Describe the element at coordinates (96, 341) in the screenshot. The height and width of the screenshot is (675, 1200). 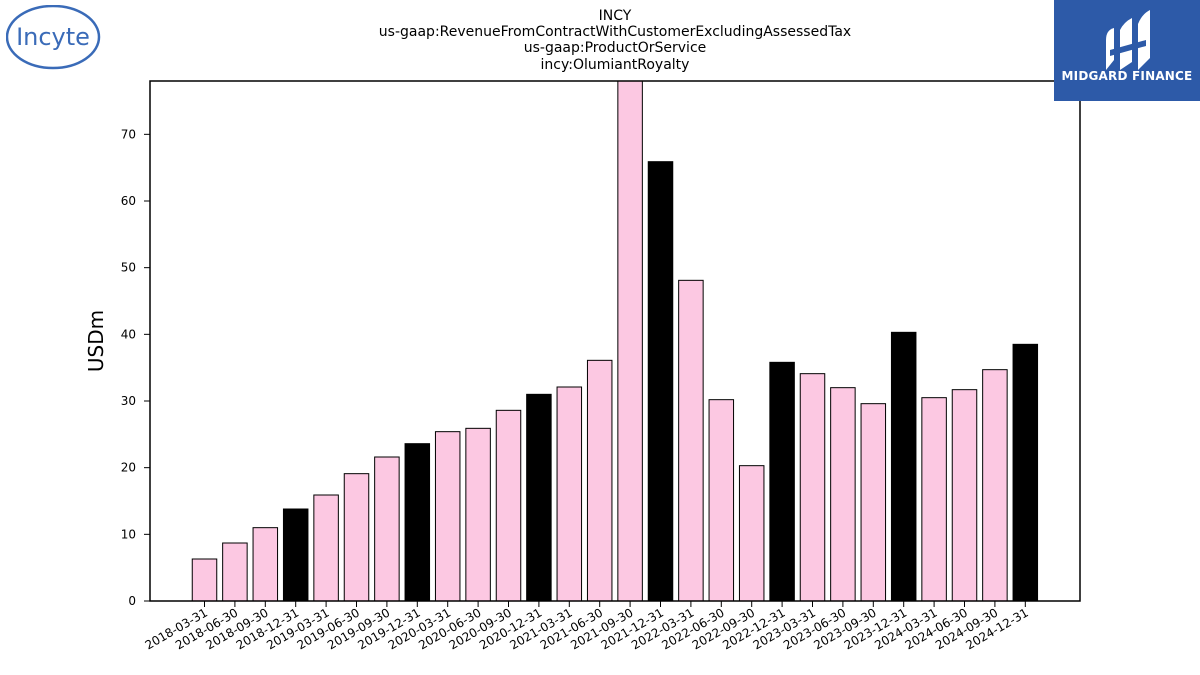
I see `y-axis-label: USDm` at that location.